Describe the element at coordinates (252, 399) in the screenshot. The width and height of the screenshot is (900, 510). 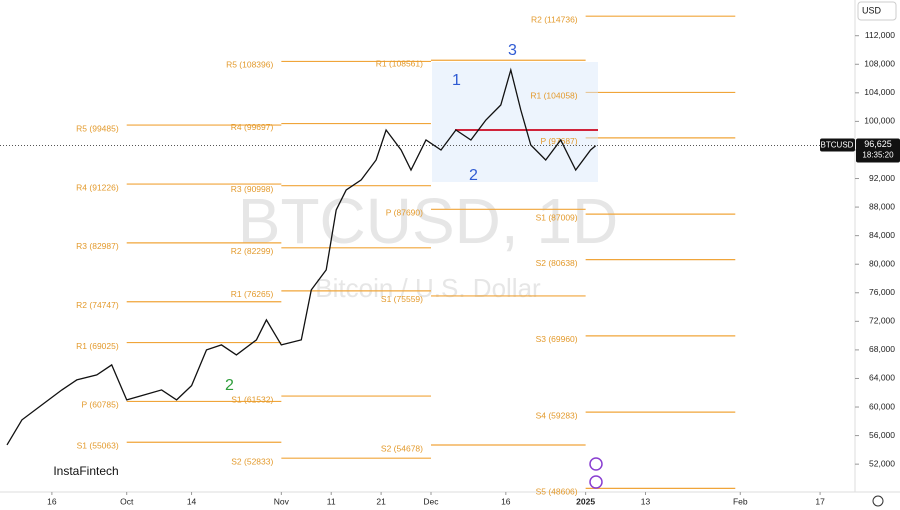
I see `pivot-label: S1 (61532)` at that location.